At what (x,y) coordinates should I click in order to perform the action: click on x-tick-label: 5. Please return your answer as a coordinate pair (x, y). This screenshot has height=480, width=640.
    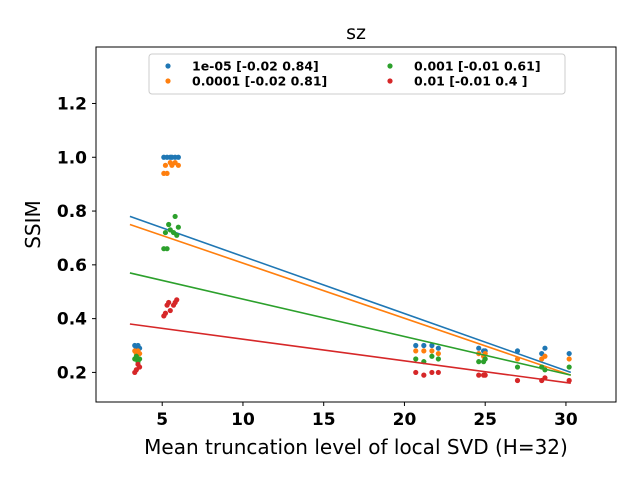
    Looking at the image, I should click on (162, 420).